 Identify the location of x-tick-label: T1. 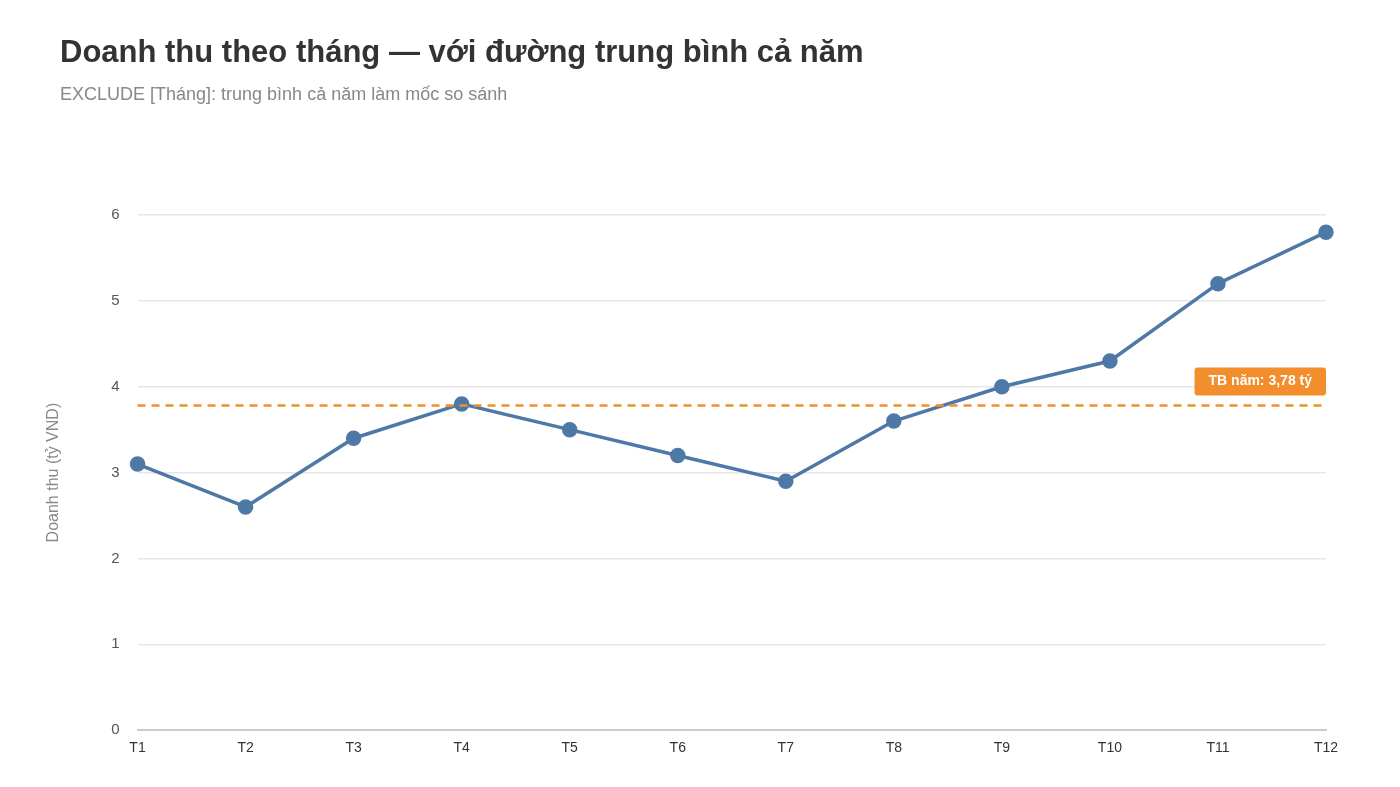
(137, 747).